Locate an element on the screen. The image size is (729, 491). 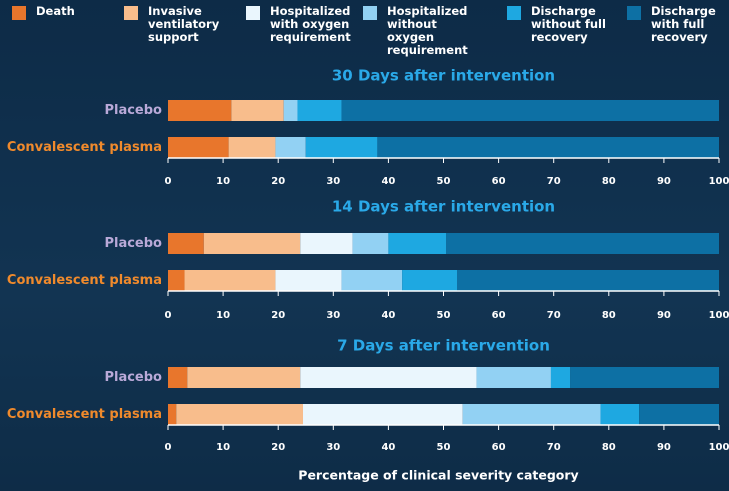
legend-item: Discharge without full recovery is located at coordinates (561, 24).